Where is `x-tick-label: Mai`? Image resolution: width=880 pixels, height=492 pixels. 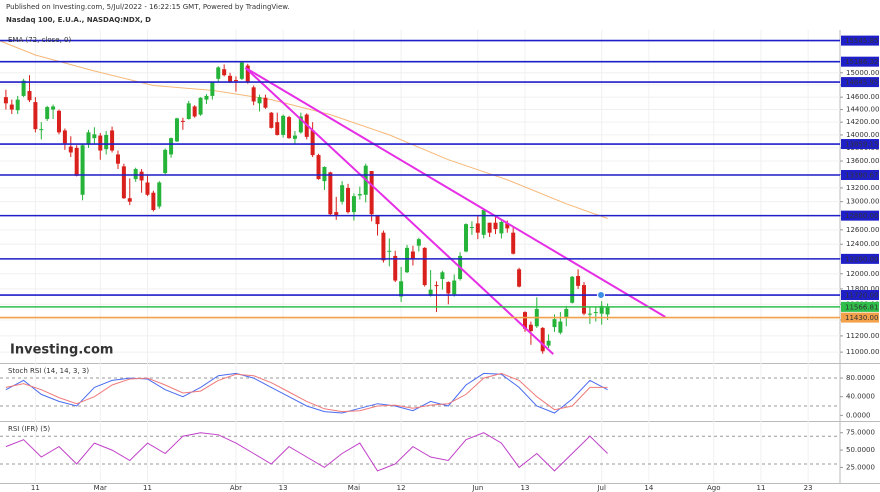
x-tick-label: Mai is located at coordinates (354, 488).